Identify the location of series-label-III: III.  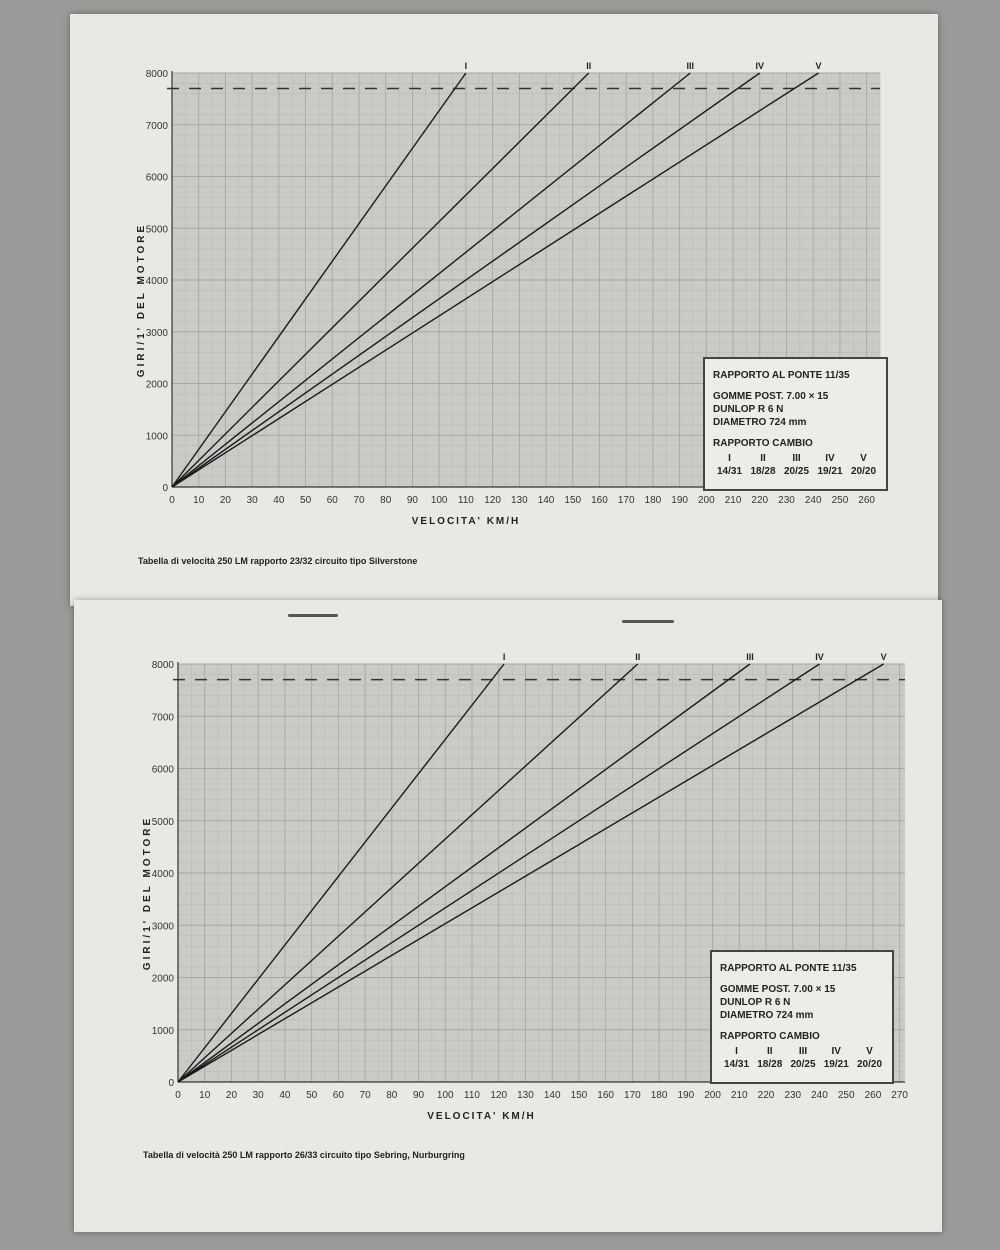
(750, 657).